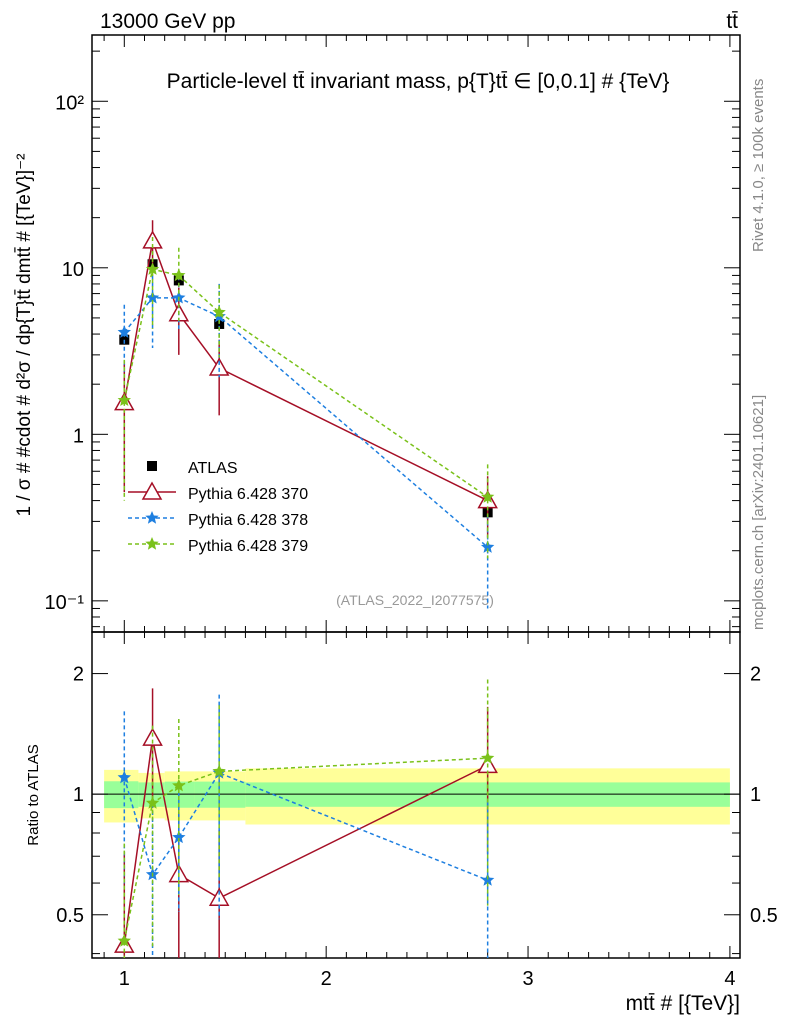 This screenshot has height=1024, width=786. I want to click on rivet-version-label: Rivet 4.1.0, ≥ 100k events, so click(758, 165).